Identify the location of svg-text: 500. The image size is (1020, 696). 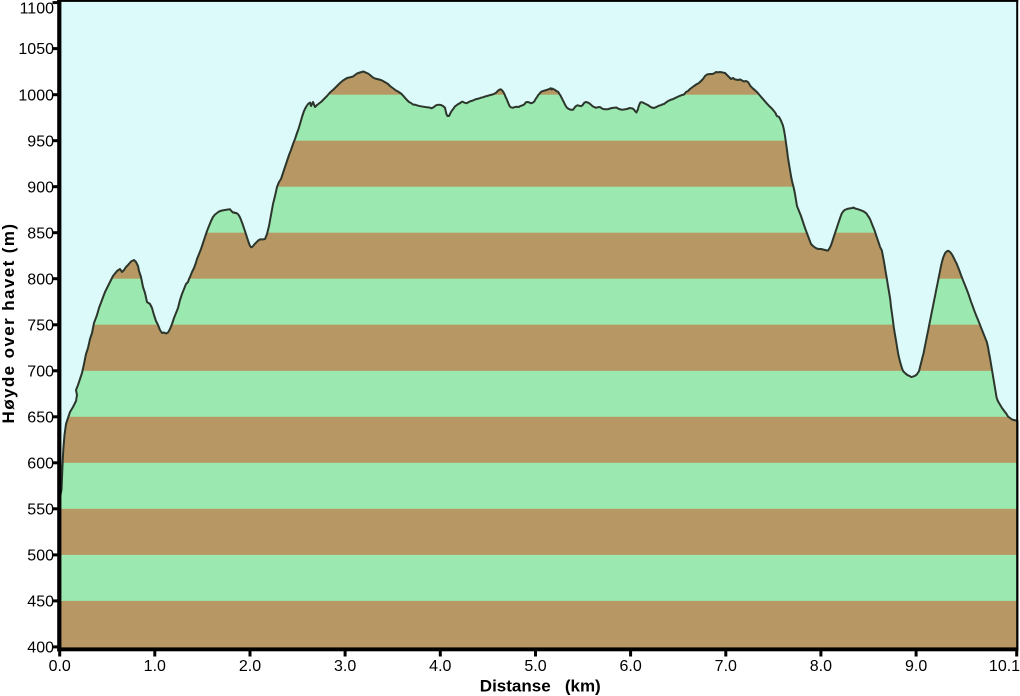
(40, 556).